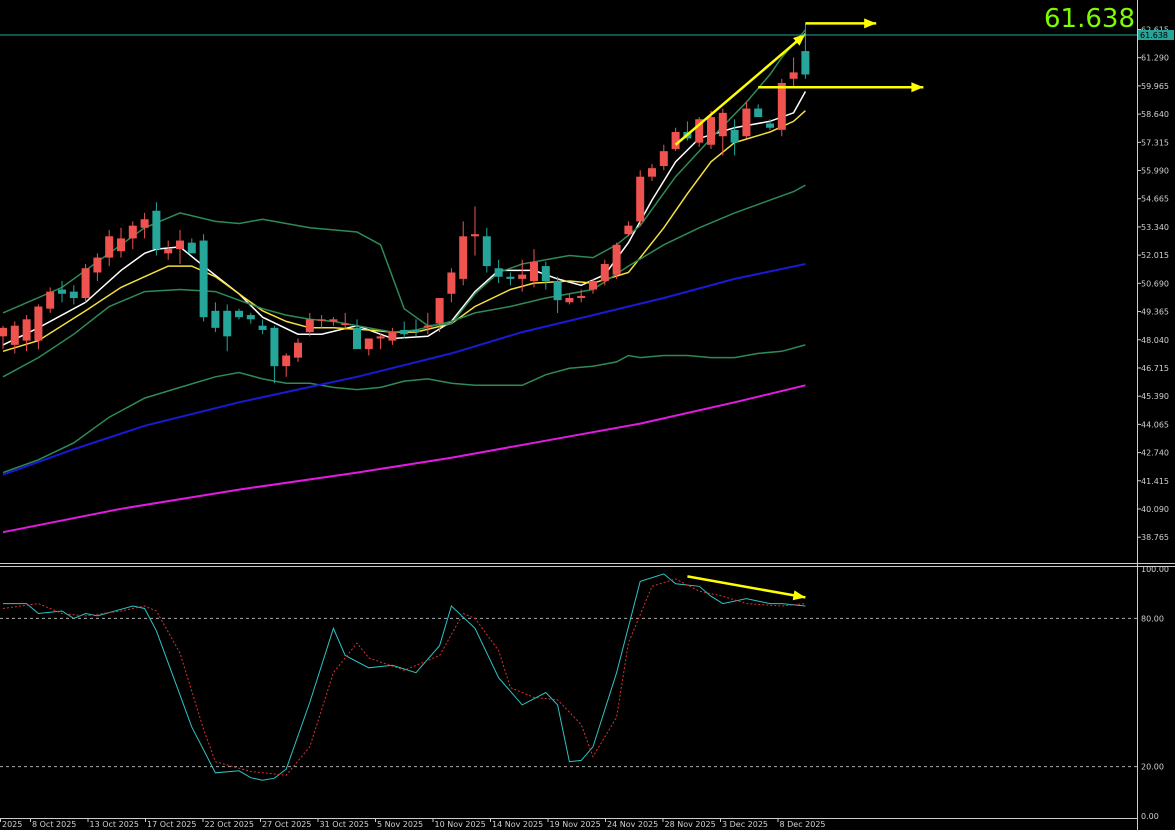 The height and width of the screenshot is (830, 1175). I want to click on arrow-shaft, so click(746, 587).